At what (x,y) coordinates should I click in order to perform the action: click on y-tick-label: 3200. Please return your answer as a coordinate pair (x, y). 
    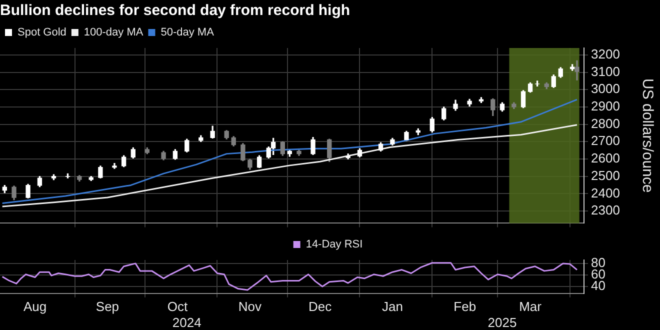
    Looking at the image, I should click on (605, 54).